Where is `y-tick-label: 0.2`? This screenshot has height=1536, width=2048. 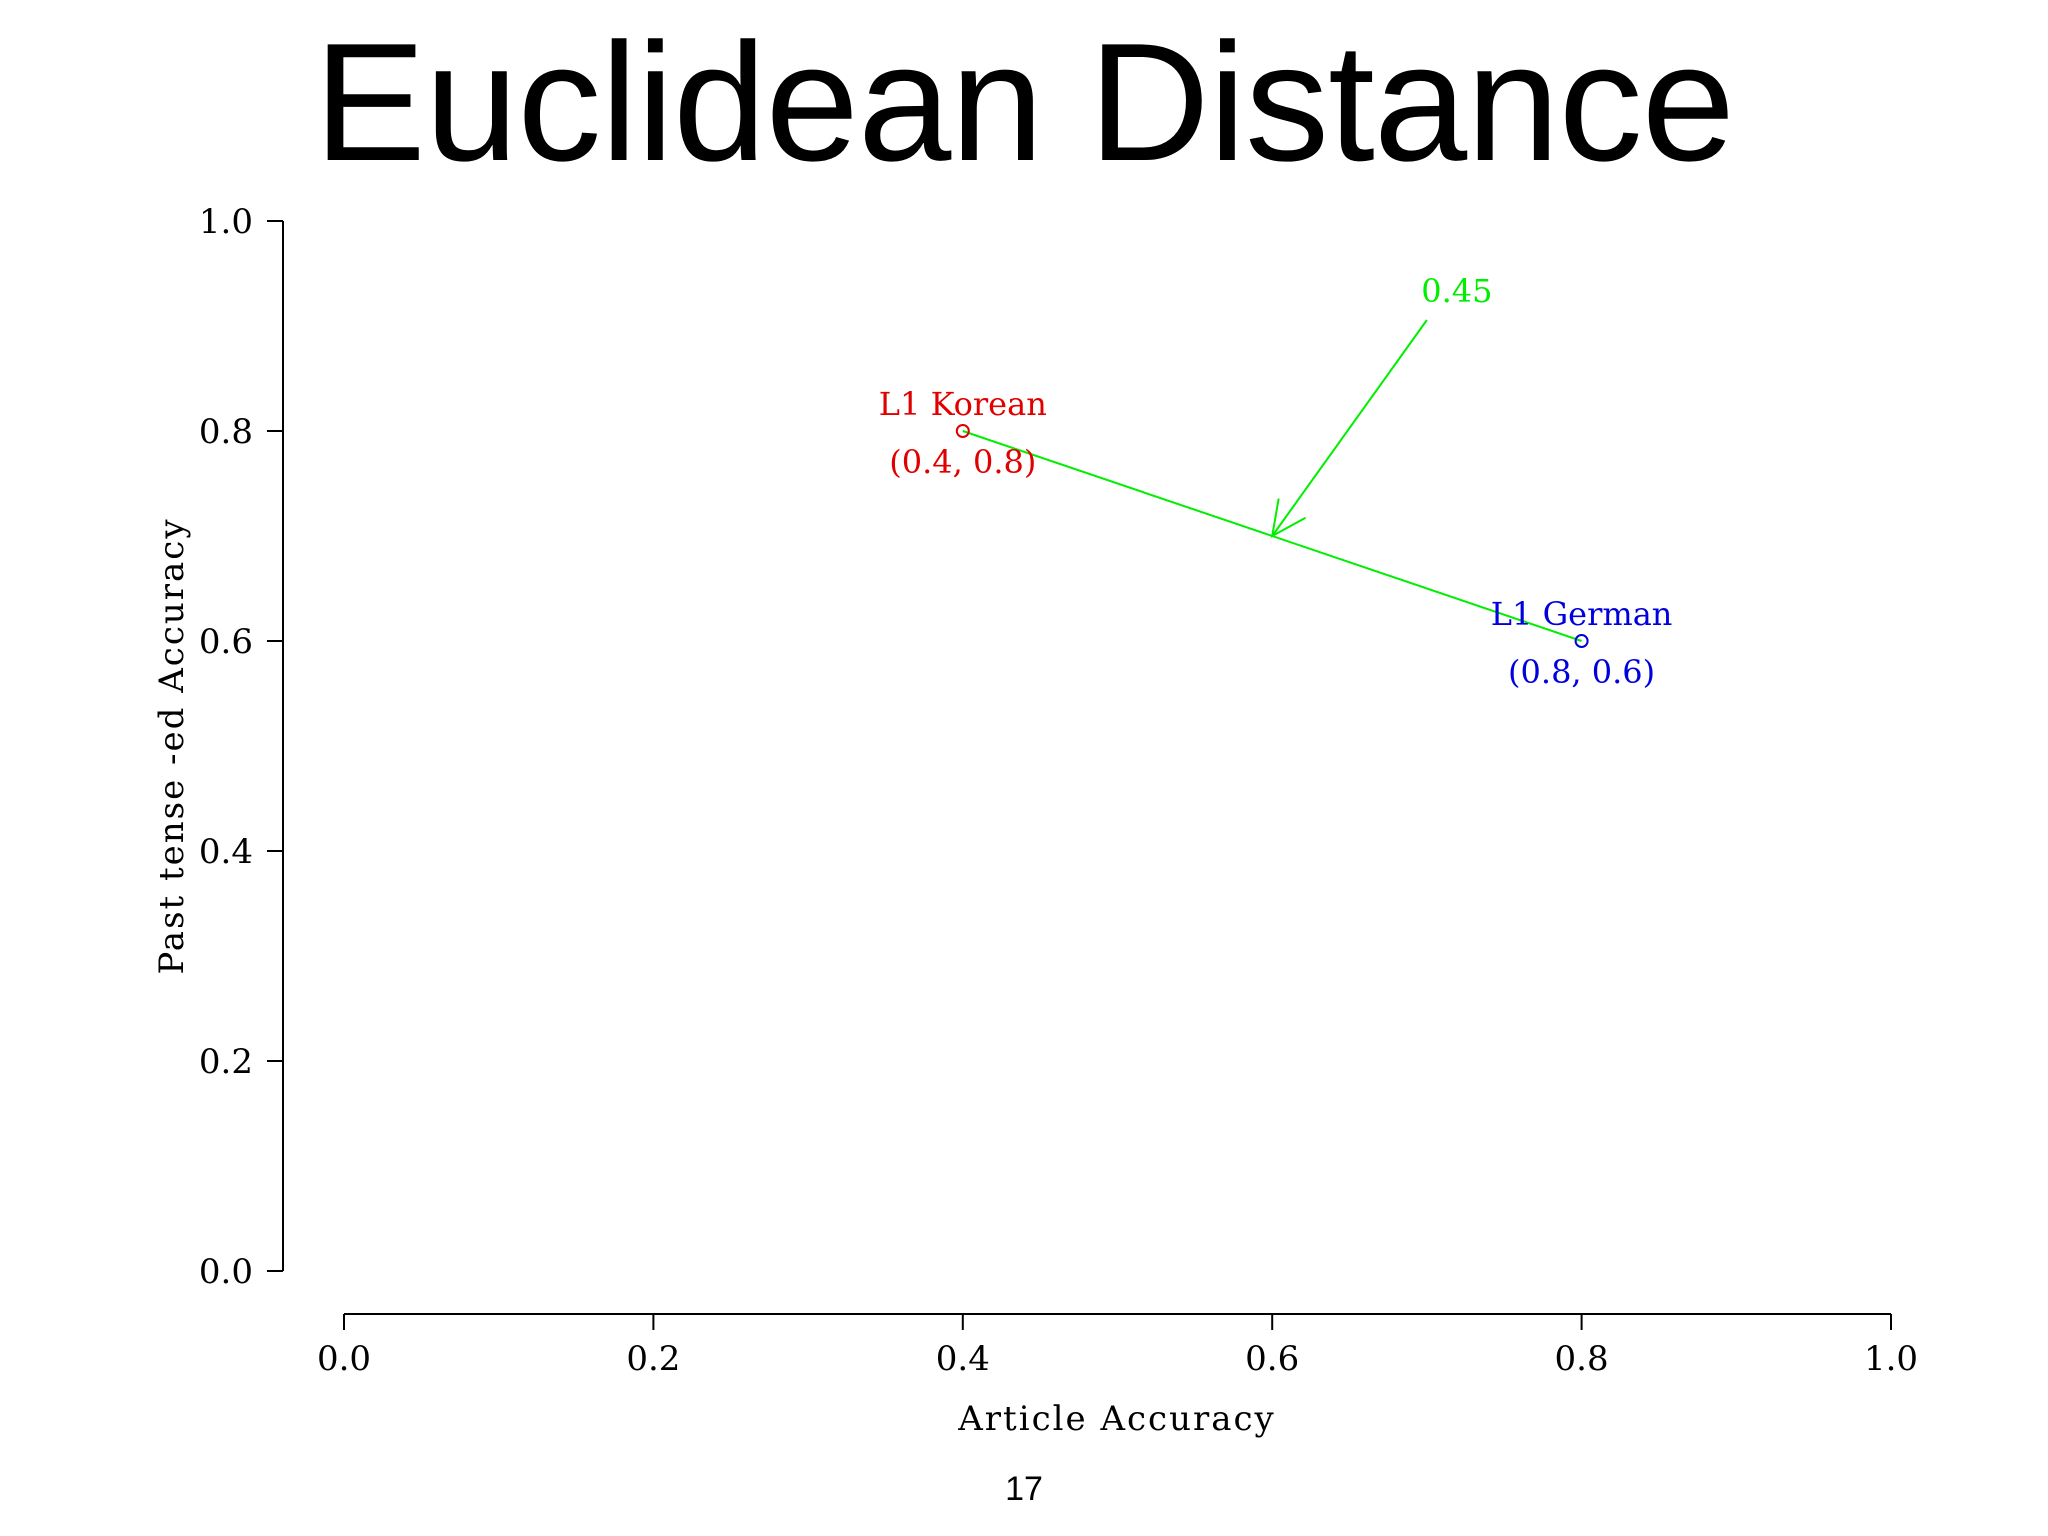 y-tick-label: 0.2 is located at coordinates (226, 1062).